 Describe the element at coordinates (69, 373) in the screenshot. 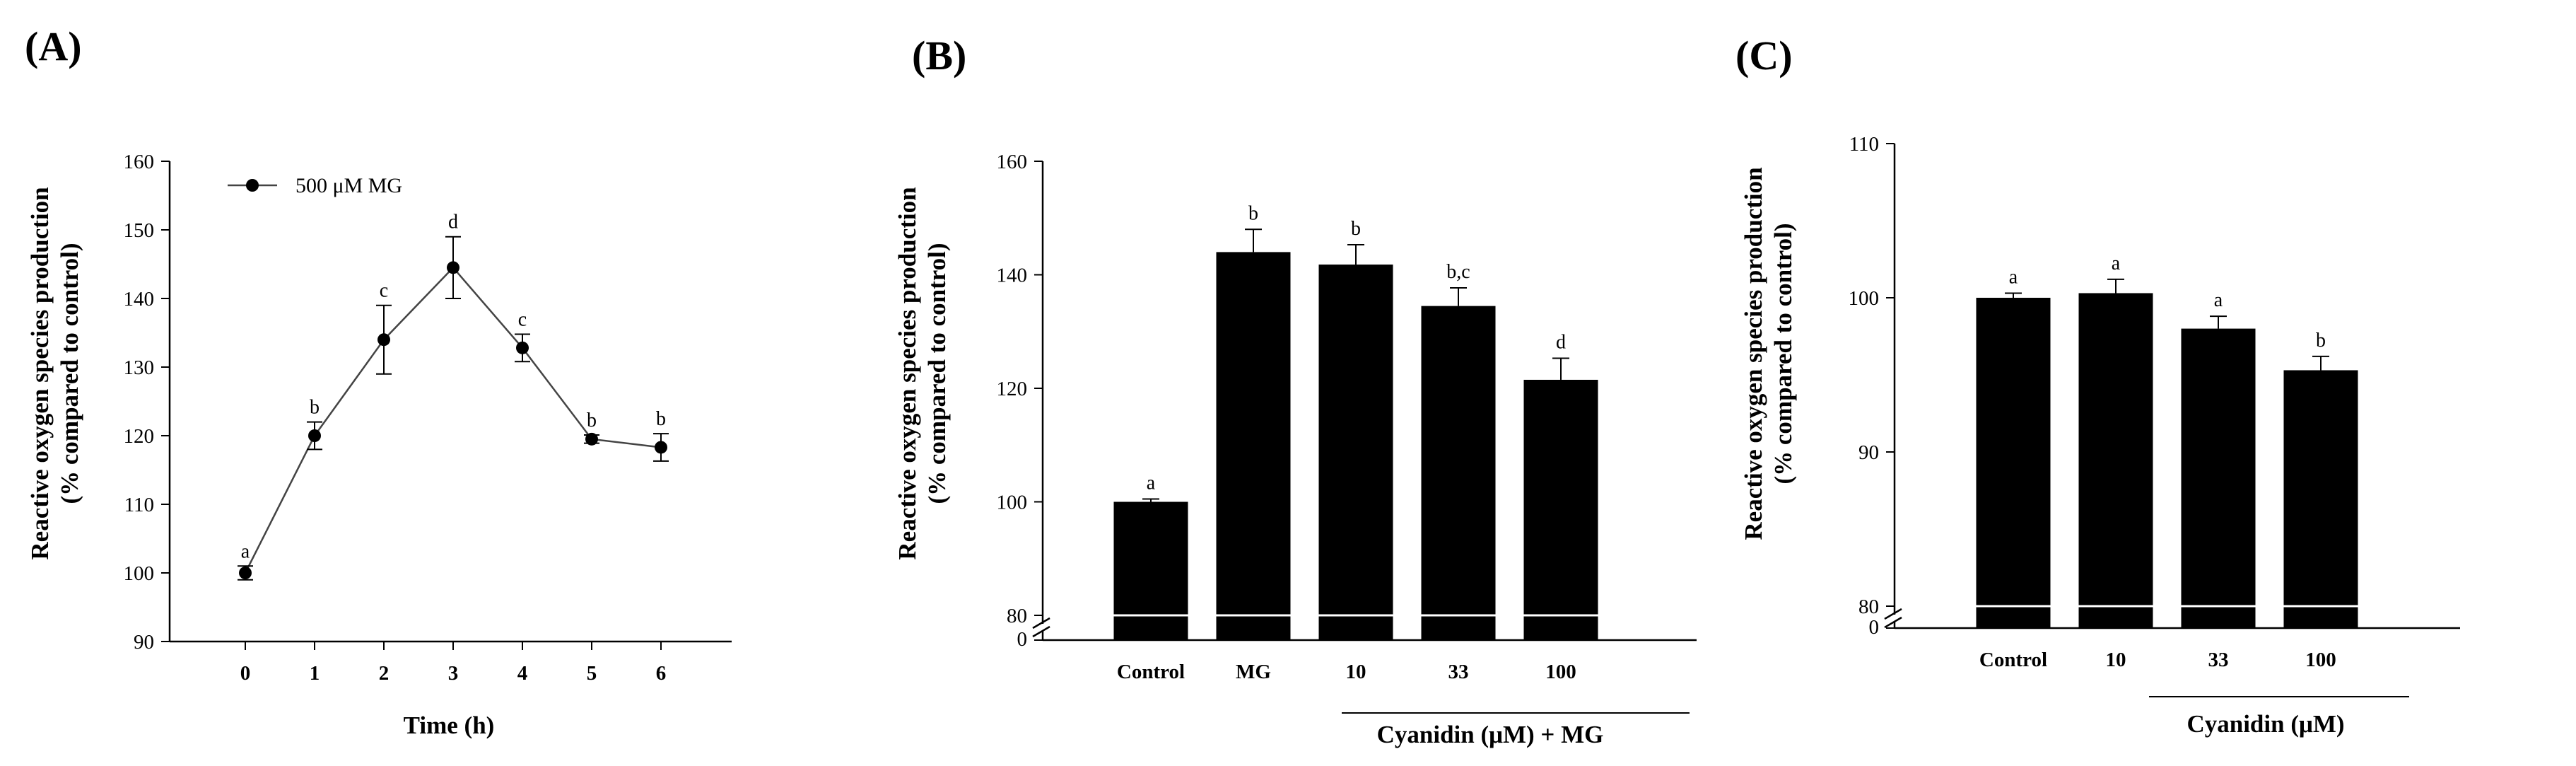

I see `panel-a-ylabel-line2: (% compared to control)` at that location.